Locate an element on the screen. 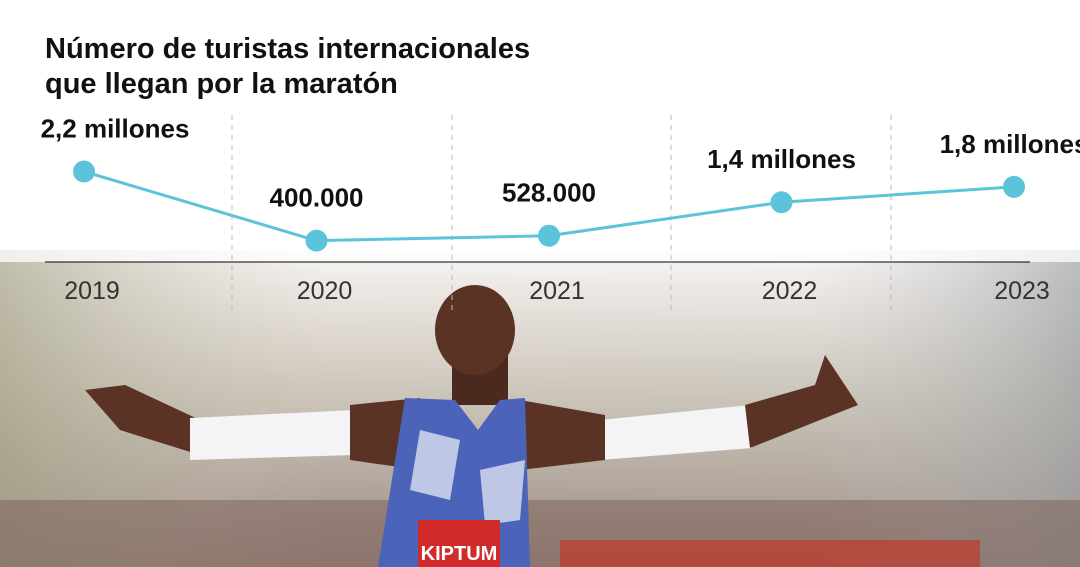 The width and height of the screenshot is (1080, 567). x-tick-label: 2023 is located at coordinates (1022, 291).